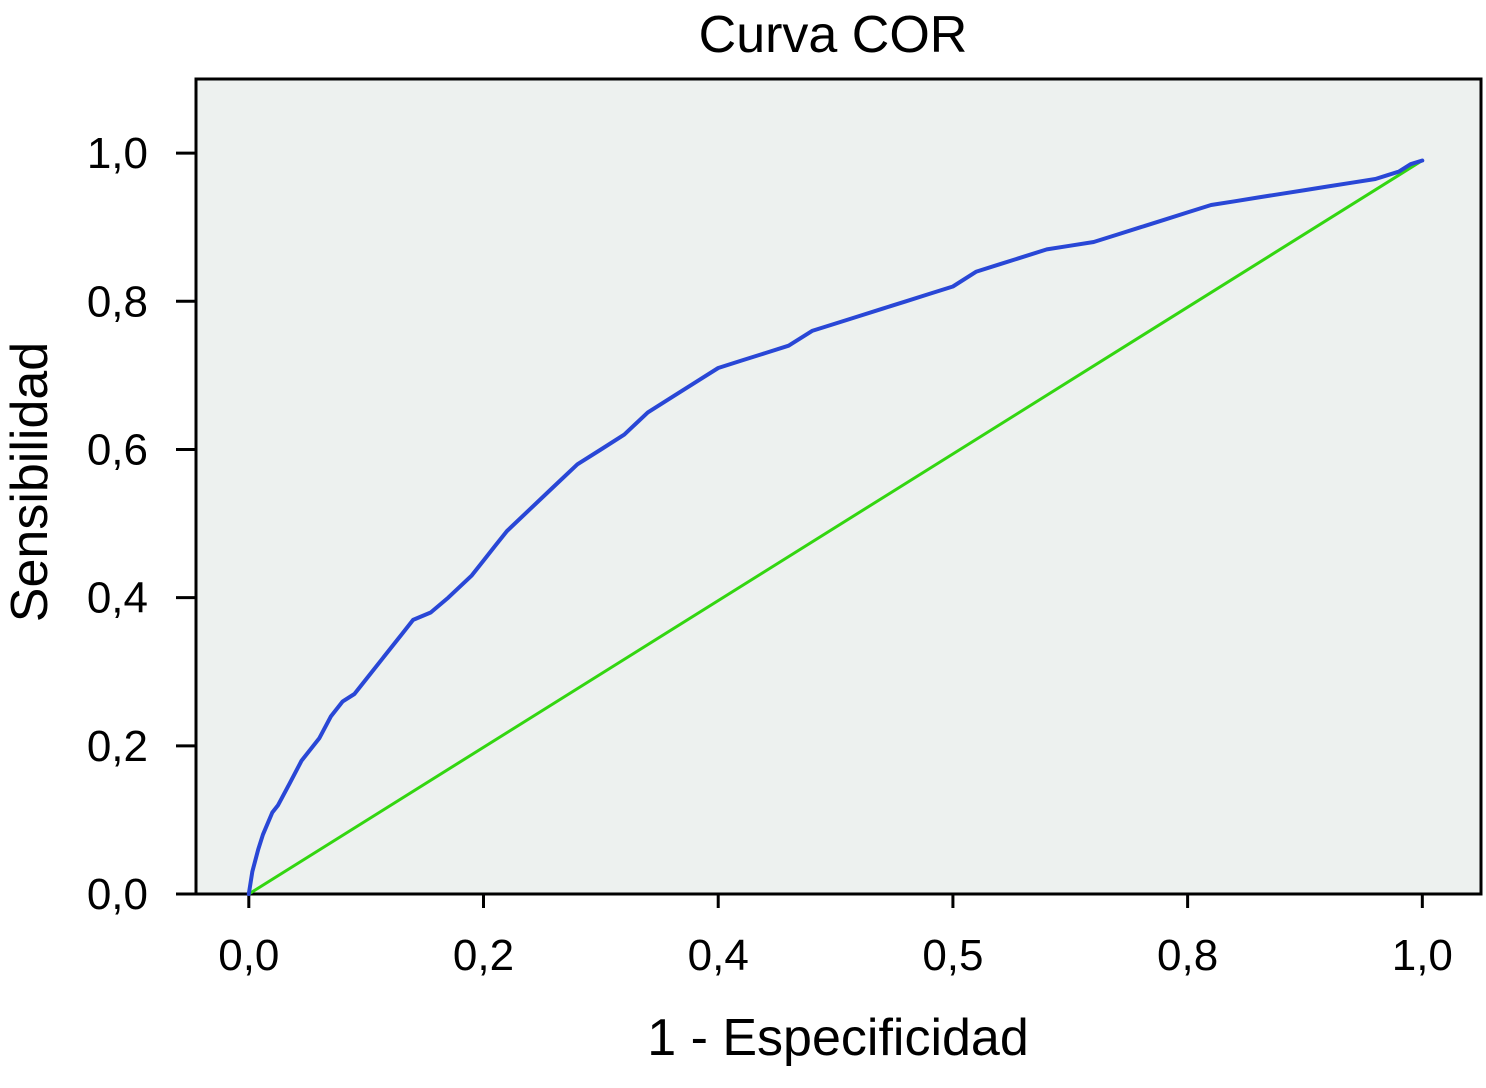 This screenshot has height=1088, width=1486. Describe the element at coordinates (718, 955) in the screenshot. I see `x-tick-label: 0,4` at that location.